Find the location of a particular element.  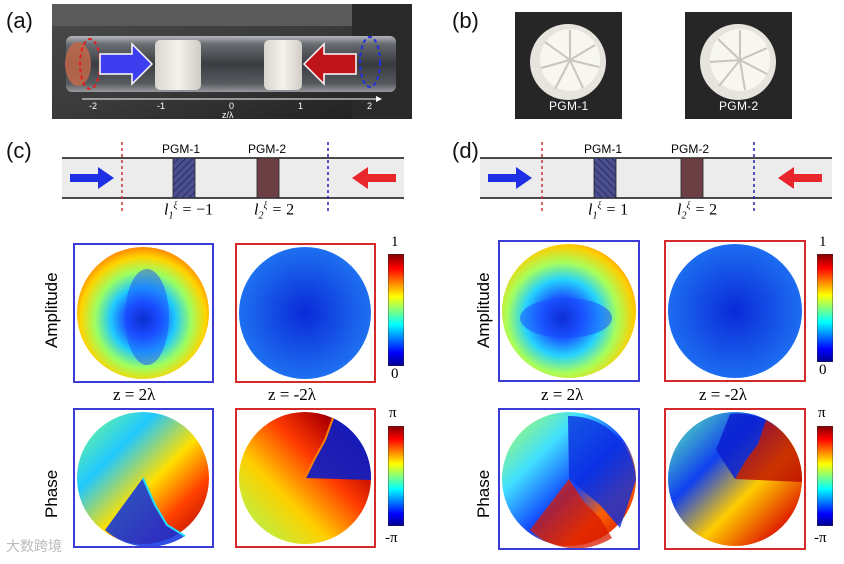

z-label-c-plus: z = 2λ is located at coordinates (134, 394).